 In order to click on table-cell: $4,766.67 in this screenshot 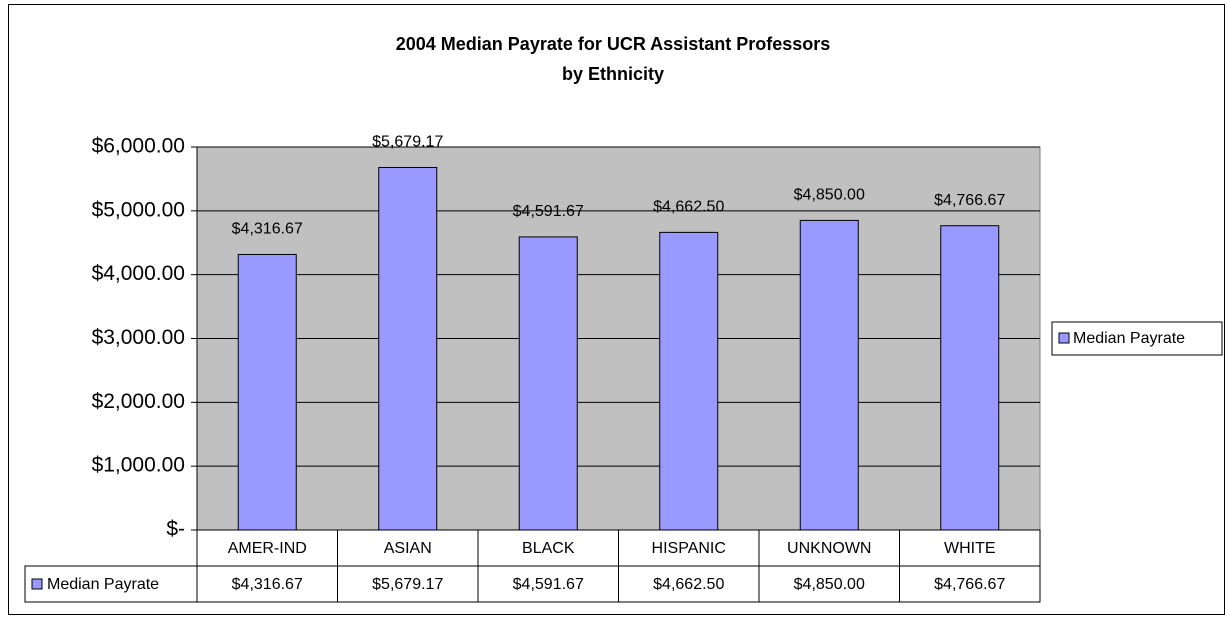, I will do `click(969, 584)`.